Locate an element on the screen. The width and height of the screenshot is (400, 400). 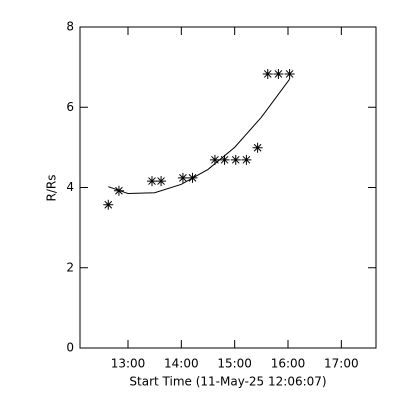
x-axis-label: Start Time (11-May-25 12:06:07) is located at coordinates (227, 382).